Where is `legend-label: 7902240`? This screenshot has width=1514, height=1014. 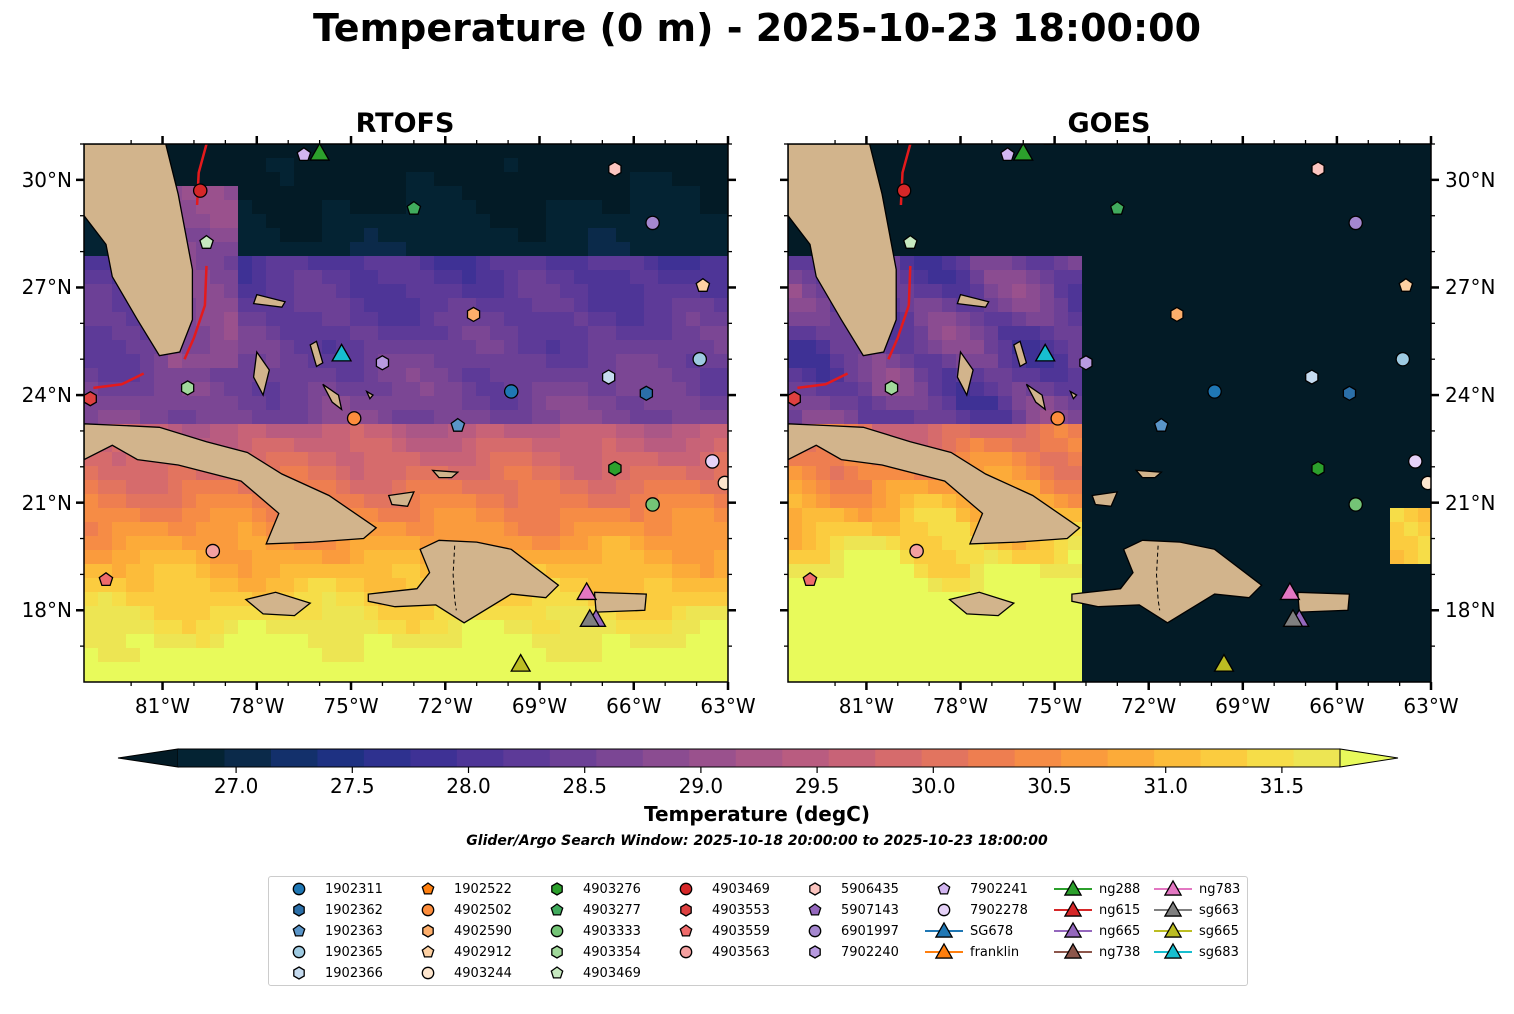 legend-label: 7902240 is located at coordinates (870, 952).